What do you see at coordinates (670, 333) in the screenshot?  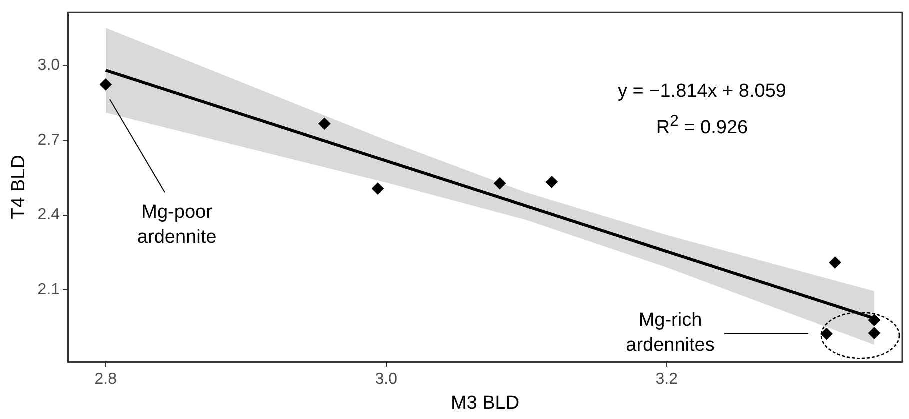 I see `annotation: Mg-rich ardennites` at bounding box center [670, 333].